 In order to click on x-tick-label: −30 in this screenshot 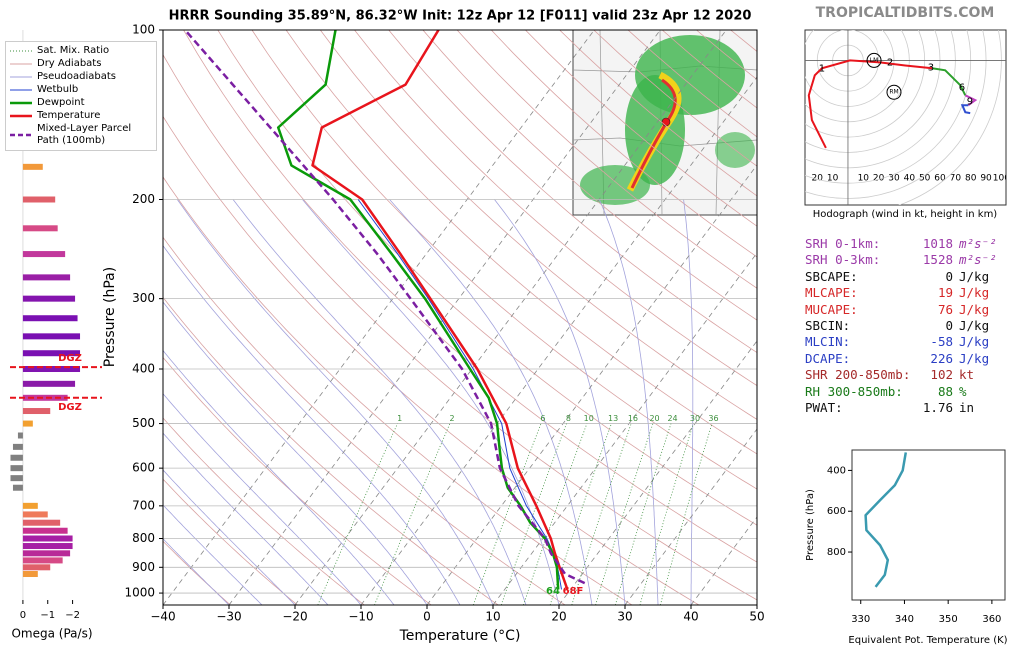, I will do `click(228, 617)`.